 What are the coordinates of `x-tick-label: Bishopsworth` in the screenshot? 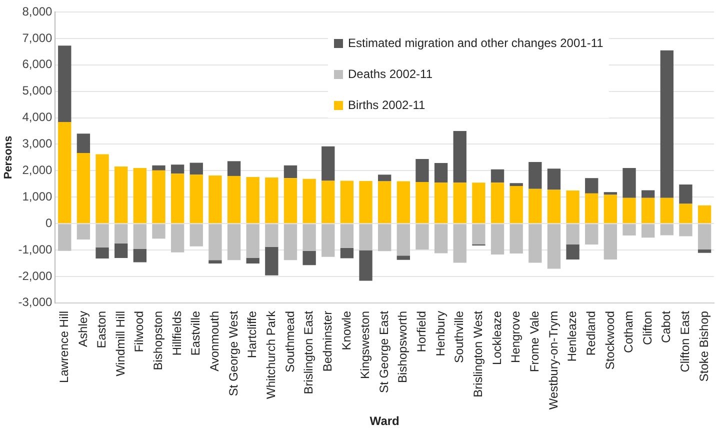 It's located at (403, 346).